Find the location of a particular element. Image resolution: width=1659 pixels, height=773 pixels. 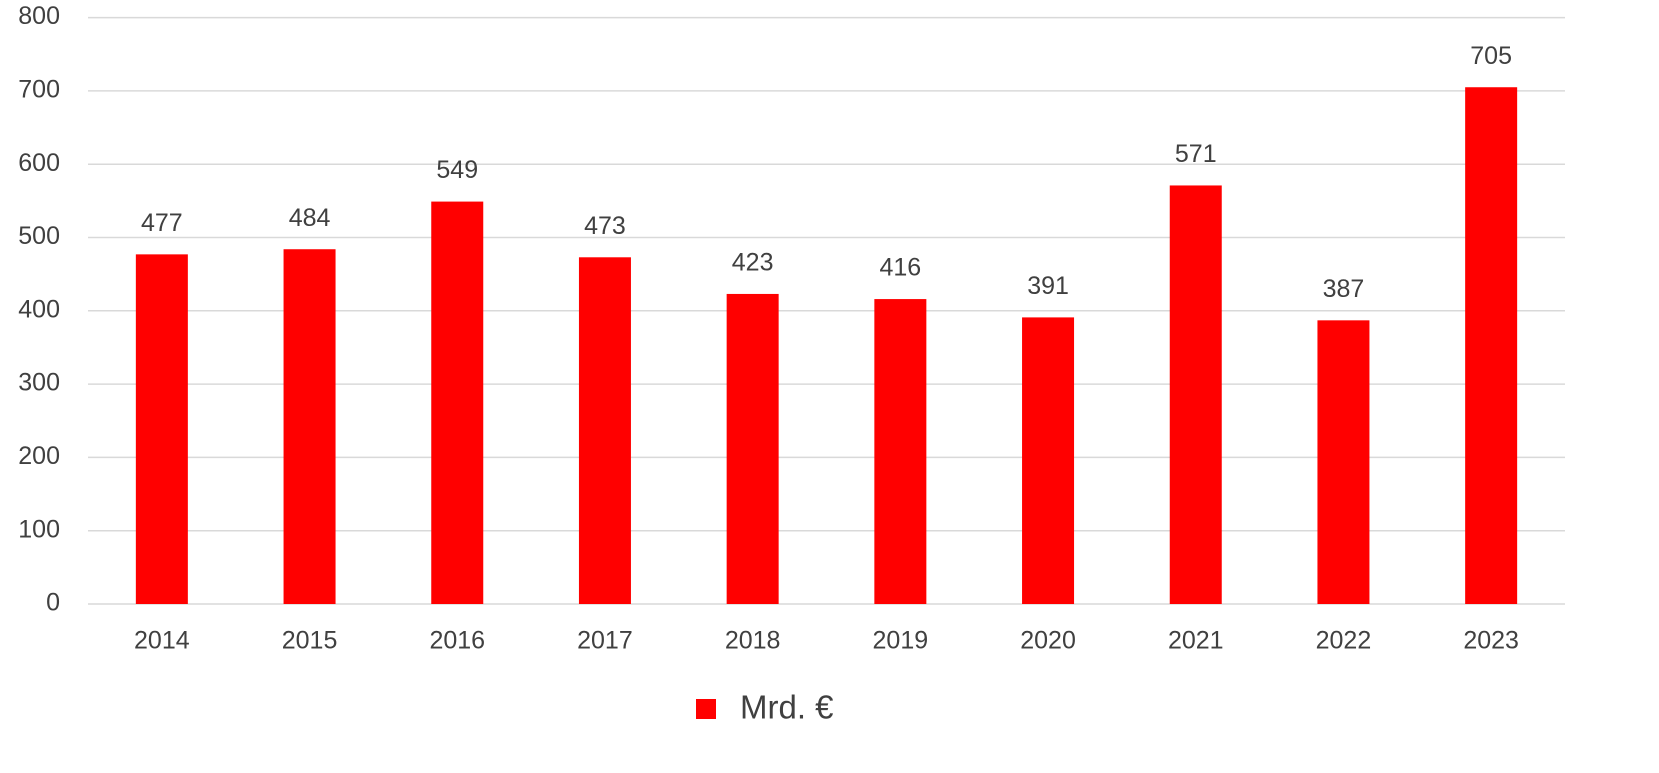

x-tick-label: 2023 is located at coordinates (1491, 641).